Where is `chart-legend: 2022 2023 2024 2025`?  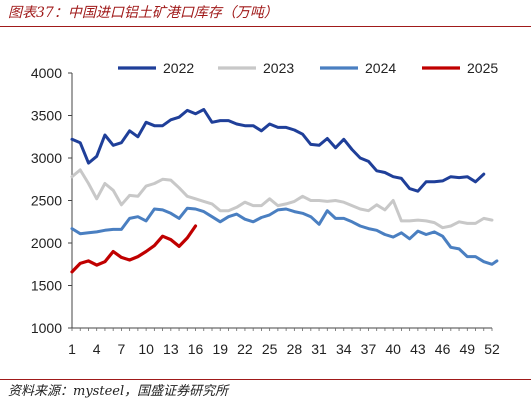
chart-legend: 2022 2023 2024 2025 is located at coordinates (308, 68).